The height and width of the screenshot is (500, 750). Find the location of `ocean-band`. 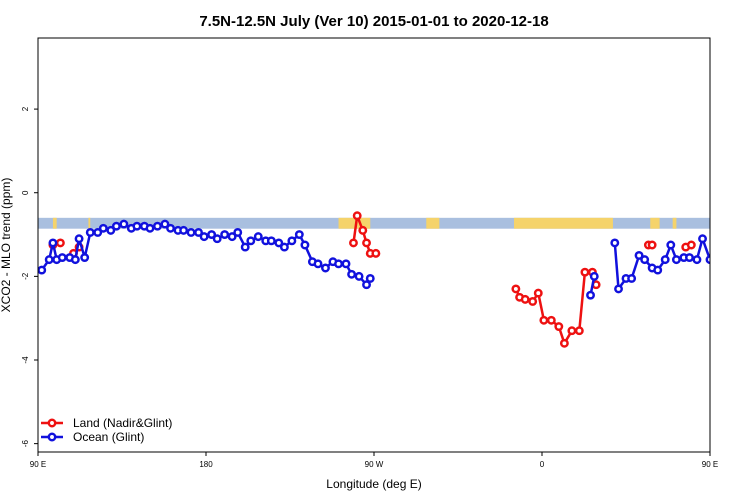

ocean-band is located at coordinates (374, 223).